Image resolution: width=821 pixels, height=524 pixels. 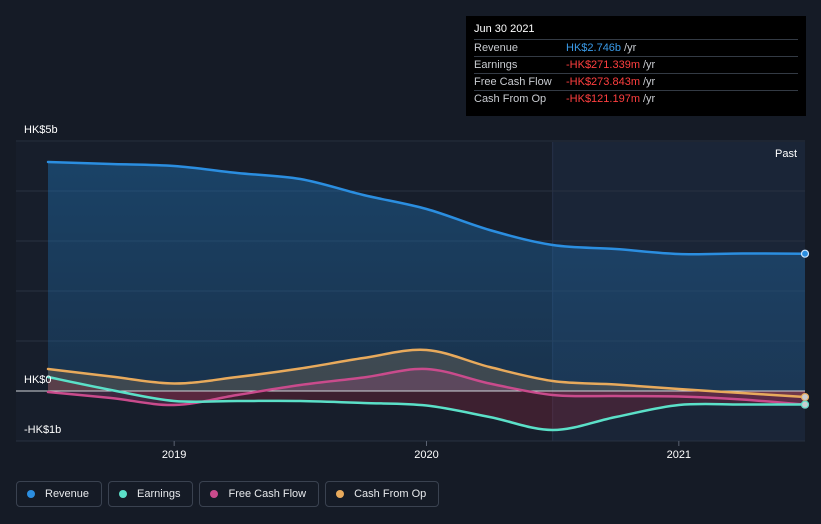 What do you see at coordinates (38, 380) in the screenshot?
I see `y-label-zero: HK$0` at bounding box center [38, 380].